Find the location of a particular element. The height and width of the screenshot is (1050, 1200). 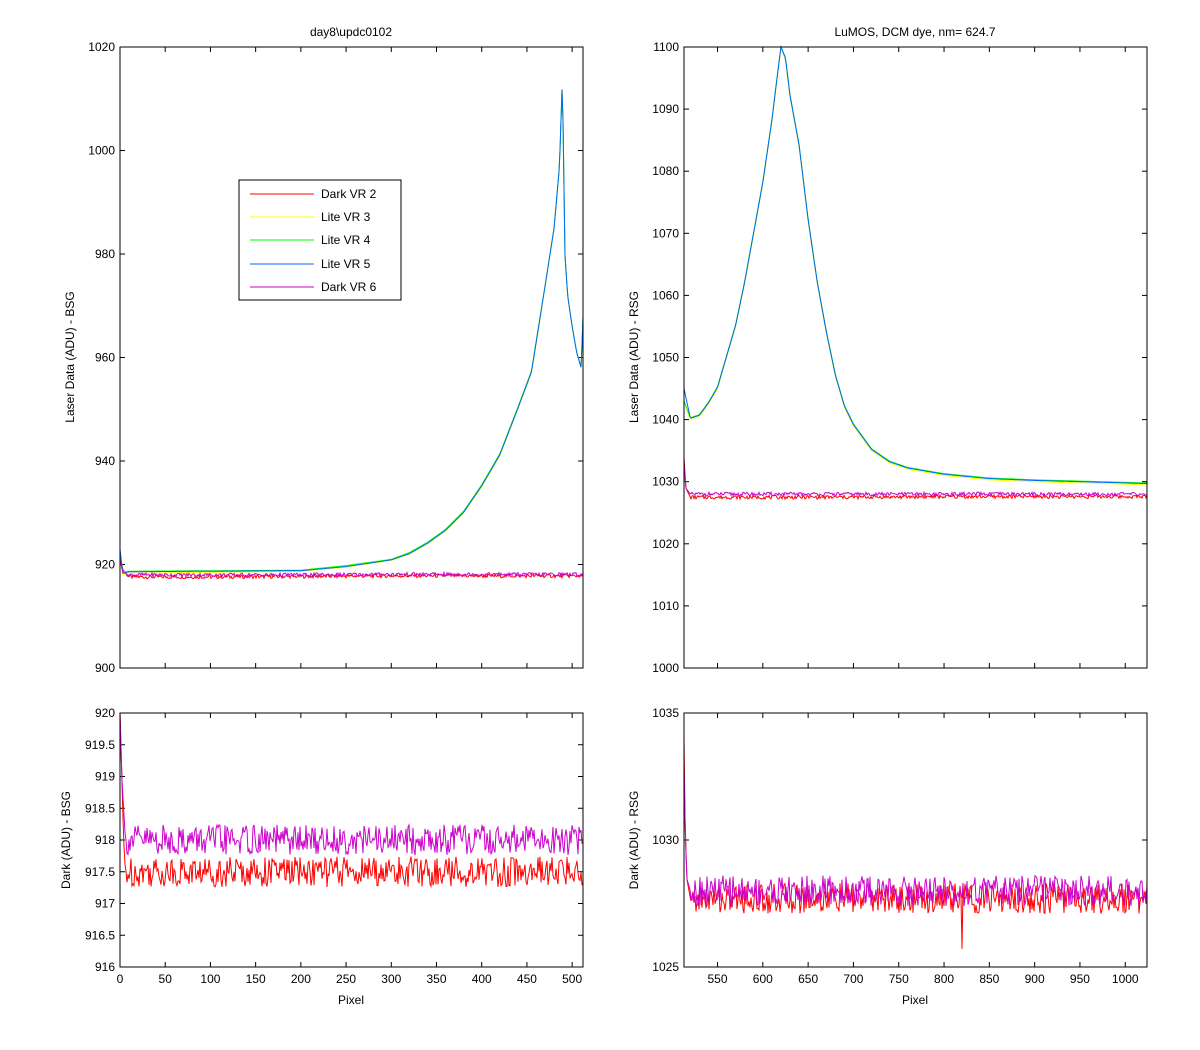

x-tick-label: 950 is located at coordinates (1080, 979).